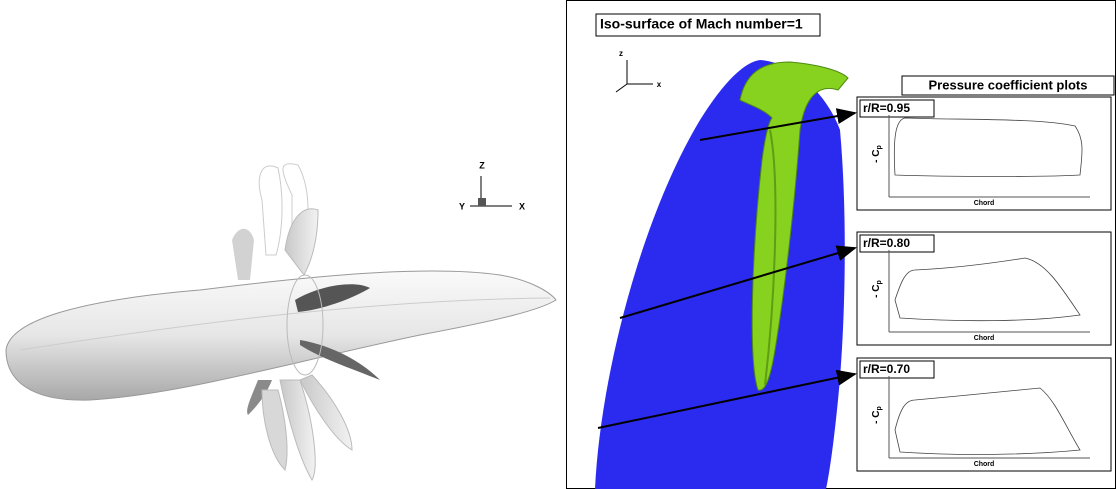  I want to click on plot-label: r/R=0.95, so click(886, 108).